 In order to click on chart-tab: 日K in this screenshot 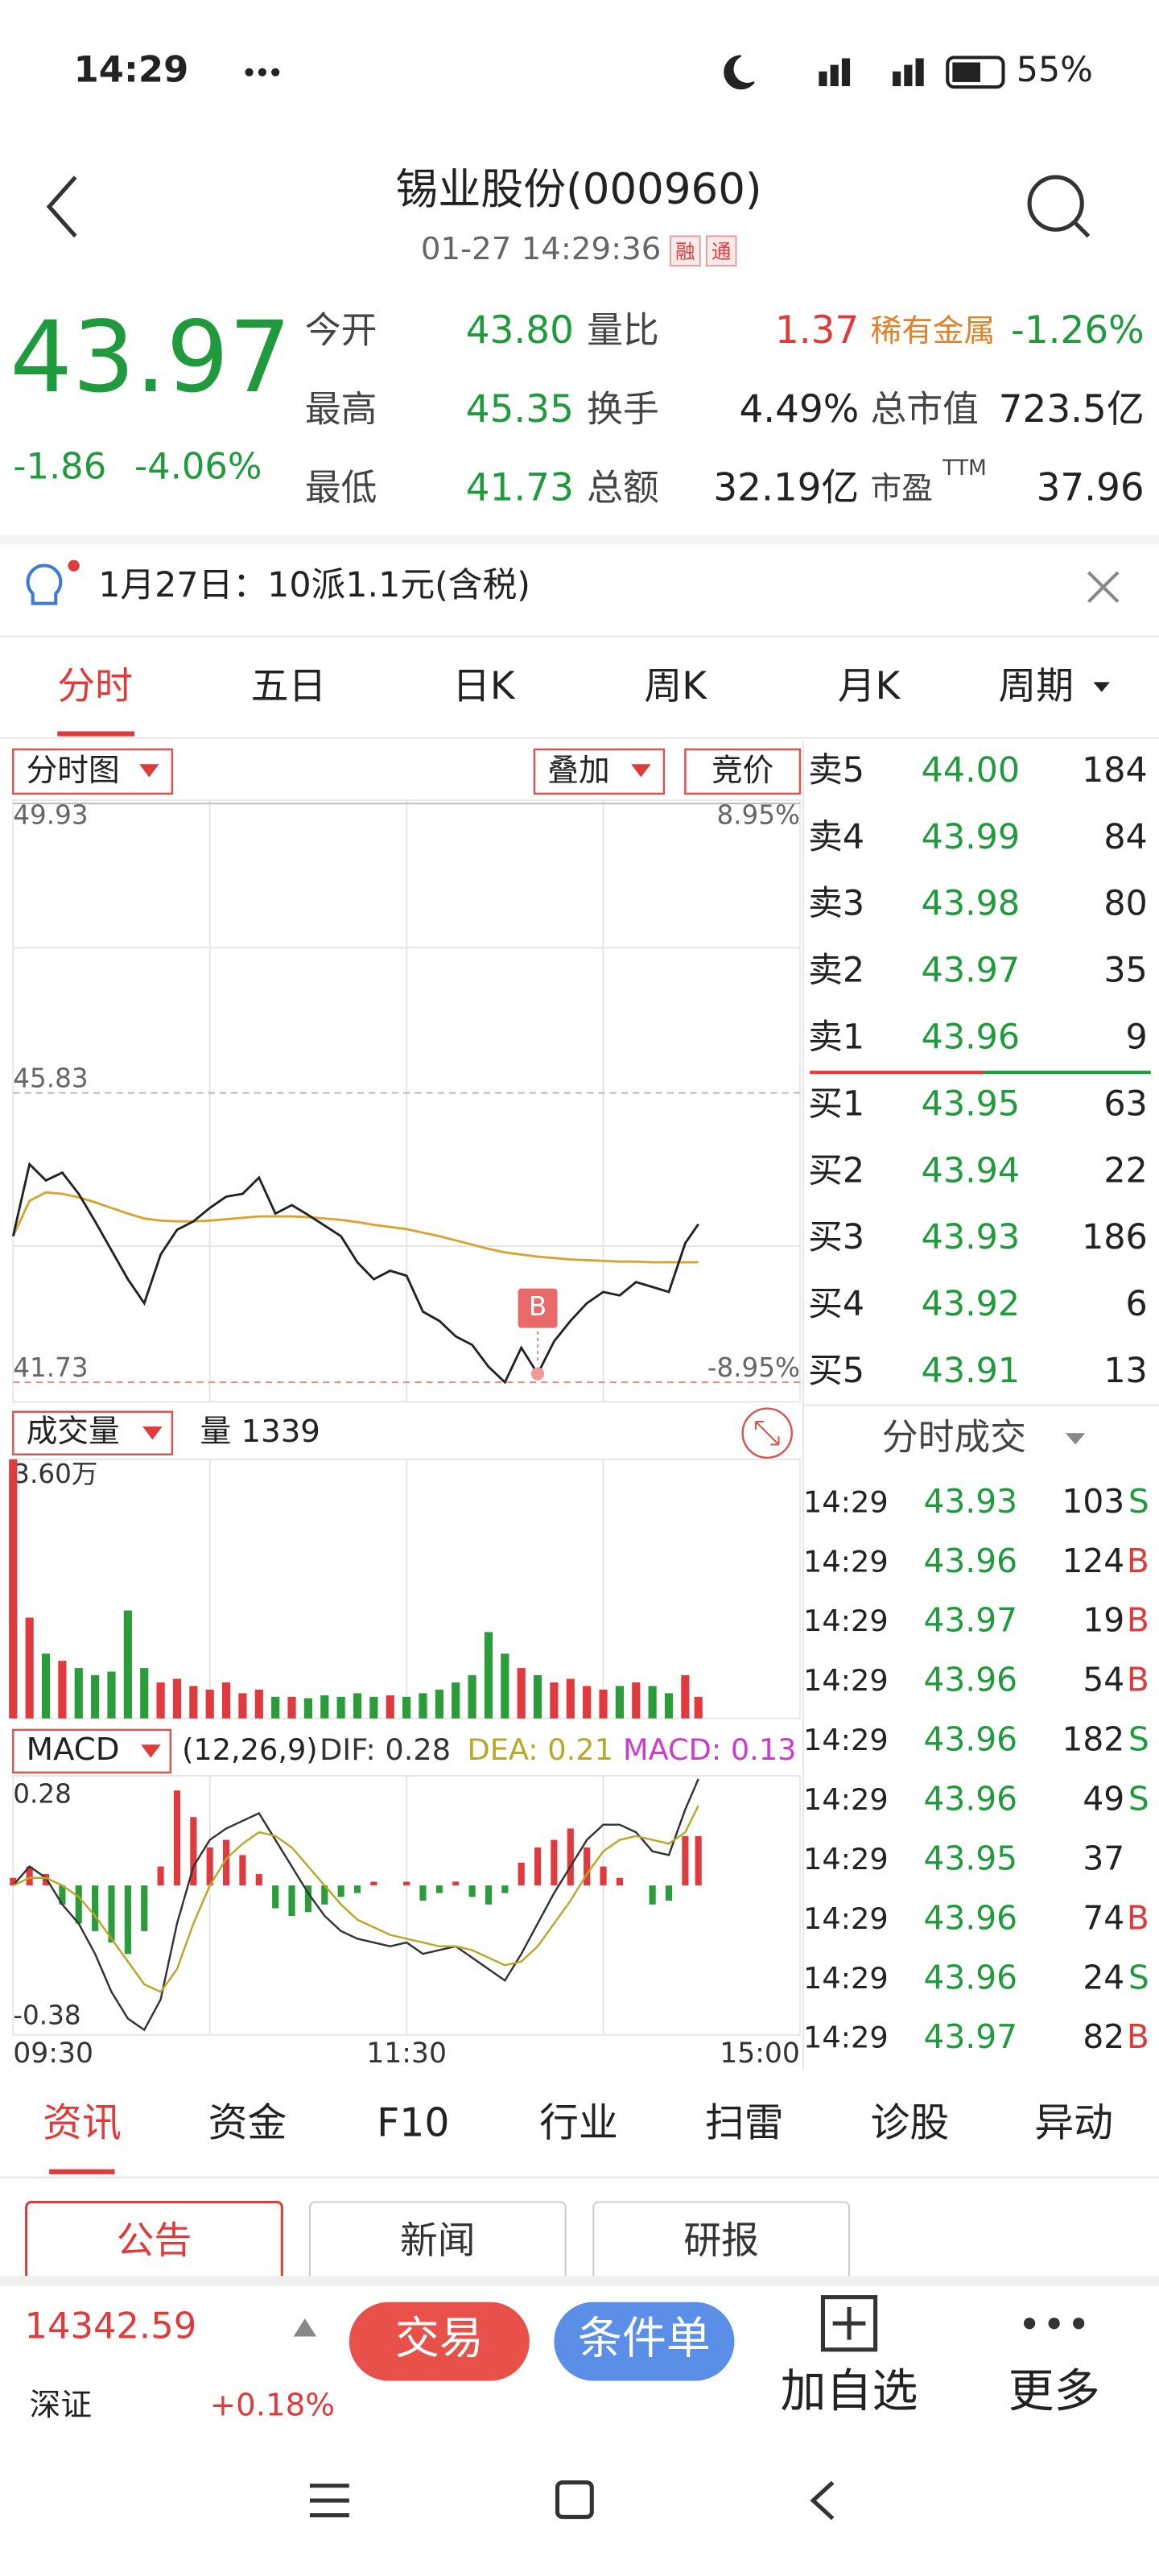, I will do `click(484, 686)`.